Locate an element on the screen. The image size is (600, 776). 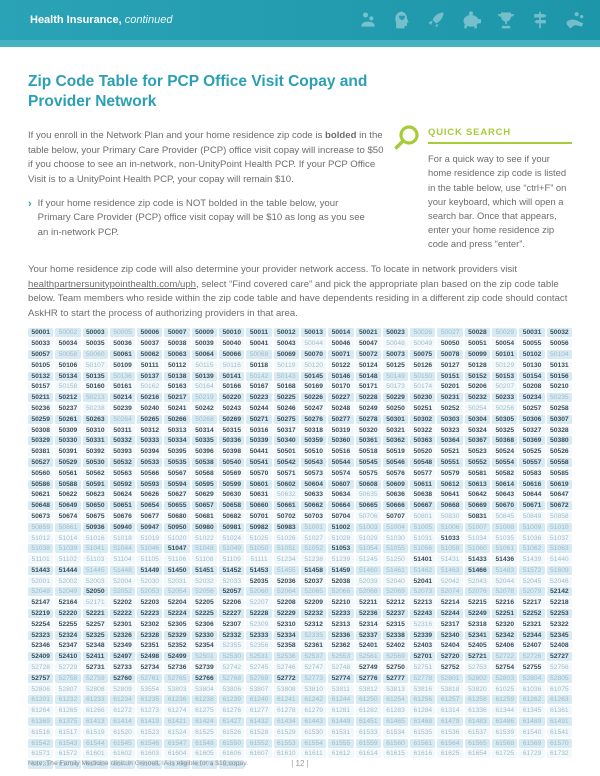
zip-cell: 50641 is located at coordinates (450, 495).